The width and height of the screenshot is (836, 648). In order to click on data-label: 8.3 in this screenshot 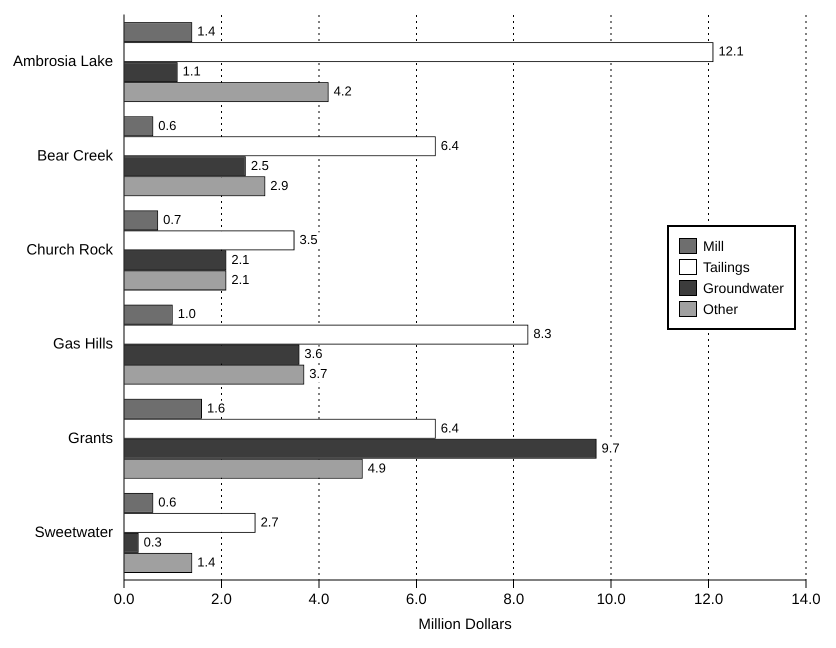, I will do `click(542, 334)`.